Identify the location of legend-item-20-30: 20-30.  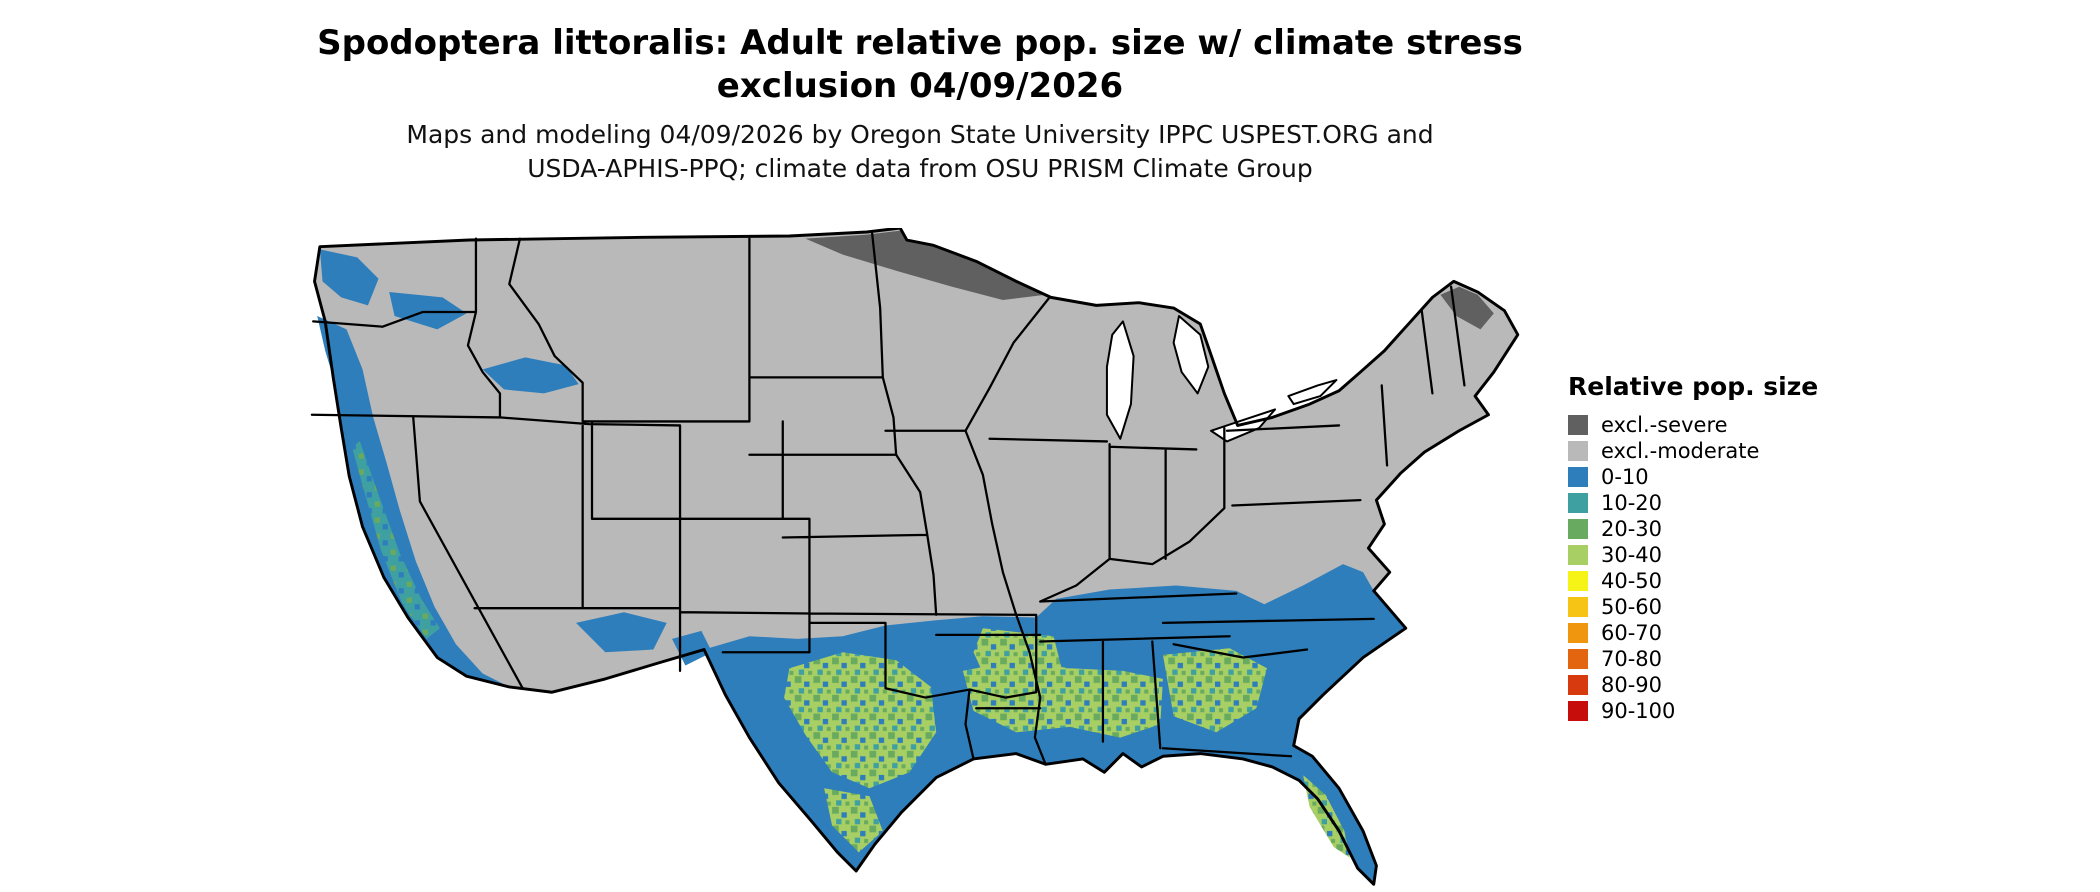
(1748, 529).